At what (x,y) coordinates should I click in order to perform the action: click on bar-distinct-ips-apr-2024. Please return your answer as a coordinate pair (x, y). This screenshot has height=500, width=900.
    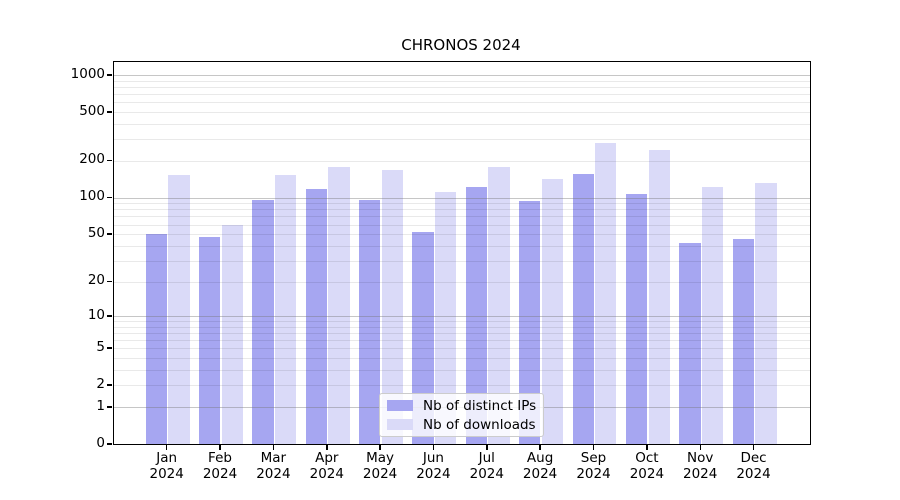
    Looking at the image, I should click on (316, 316).